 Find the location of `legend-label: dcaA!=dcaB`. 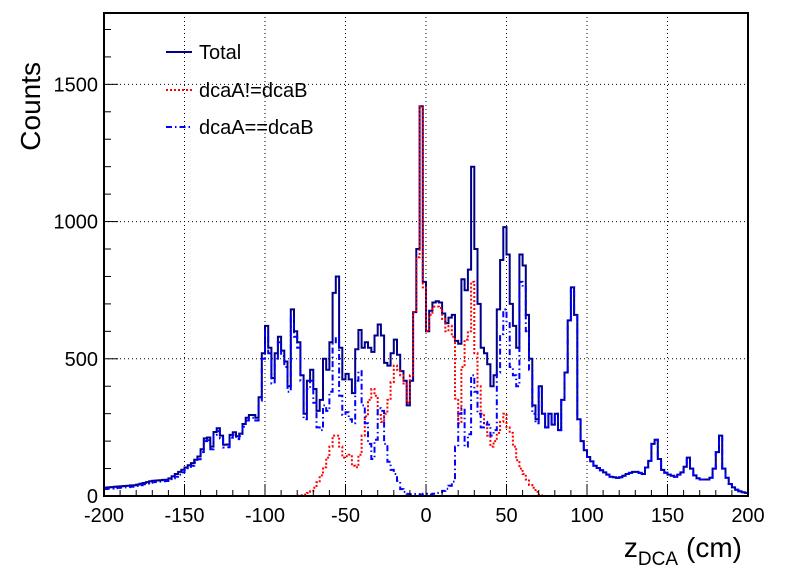

legend-label: dcaA!=dcaB is located at coordinates (253, 91).